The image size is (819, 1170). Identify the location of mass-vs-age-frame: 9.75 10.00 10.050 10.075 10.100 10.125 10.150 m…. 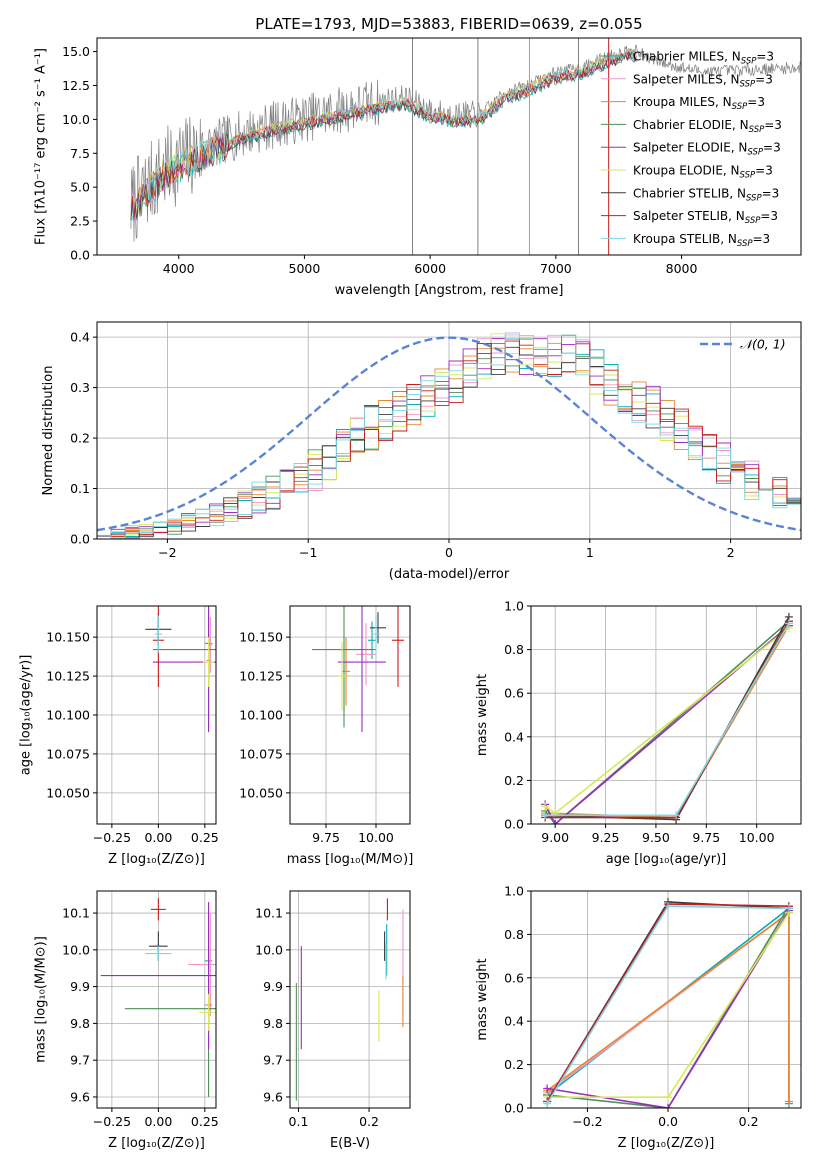
(326, 736).